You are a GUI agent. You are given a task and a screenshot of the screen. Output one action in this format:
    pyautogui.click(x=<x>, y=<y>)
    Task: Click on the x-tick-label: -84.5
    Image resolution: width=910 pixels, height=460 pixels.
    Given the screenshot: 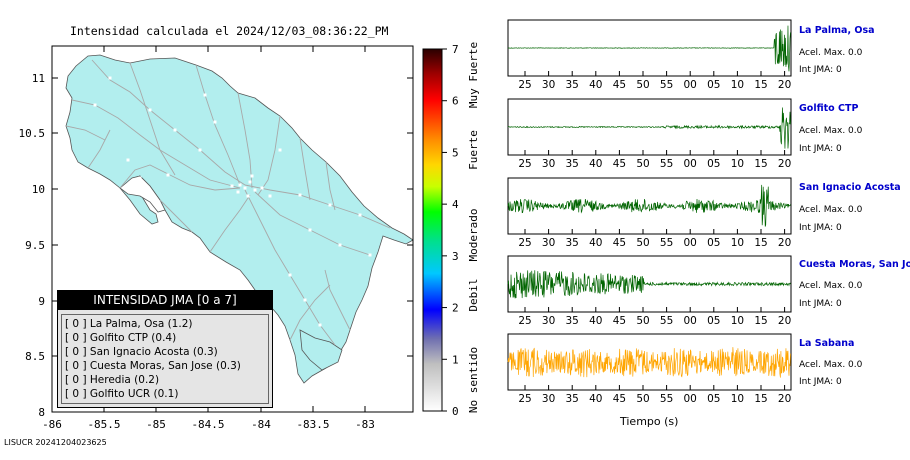 What is the action you would take?
    pyautogui.click(x=207, y=424)
    